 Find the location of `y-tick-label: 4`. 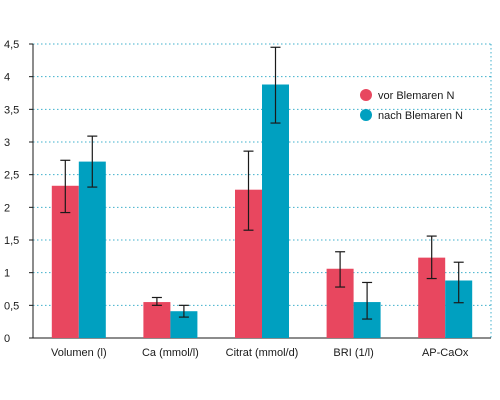

y-tick-label: 4 is located at coordinates (7, 78).